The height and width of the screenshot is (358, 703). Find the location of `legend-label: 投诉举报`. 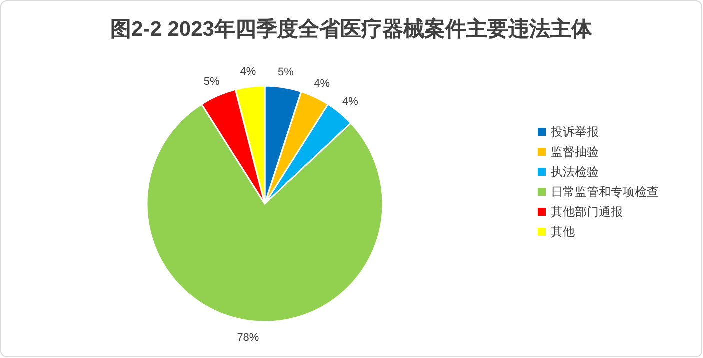

legend-label: 投诉举报 is located at coordinates (574, 132).